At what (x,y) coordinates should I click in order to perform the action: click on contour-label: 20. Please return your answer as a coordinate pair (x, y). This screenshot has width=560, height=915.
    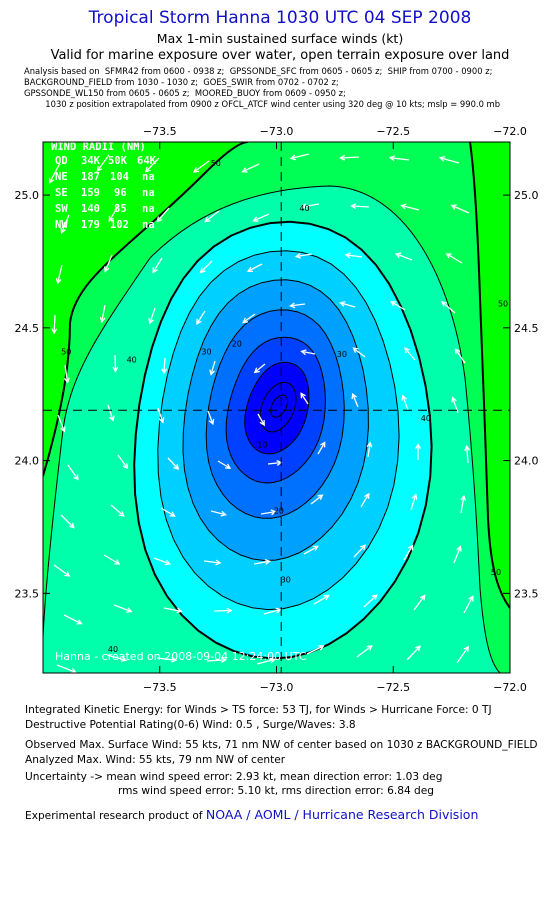
    Looking at the image, I should click on (237, 343).